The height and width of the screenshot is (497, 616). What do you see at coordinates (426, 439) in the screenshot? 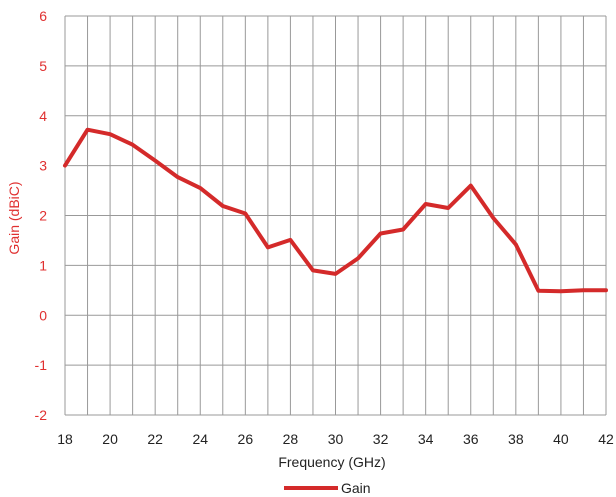
I see `x-tick-label: 34` at bounding box center [426, 439].